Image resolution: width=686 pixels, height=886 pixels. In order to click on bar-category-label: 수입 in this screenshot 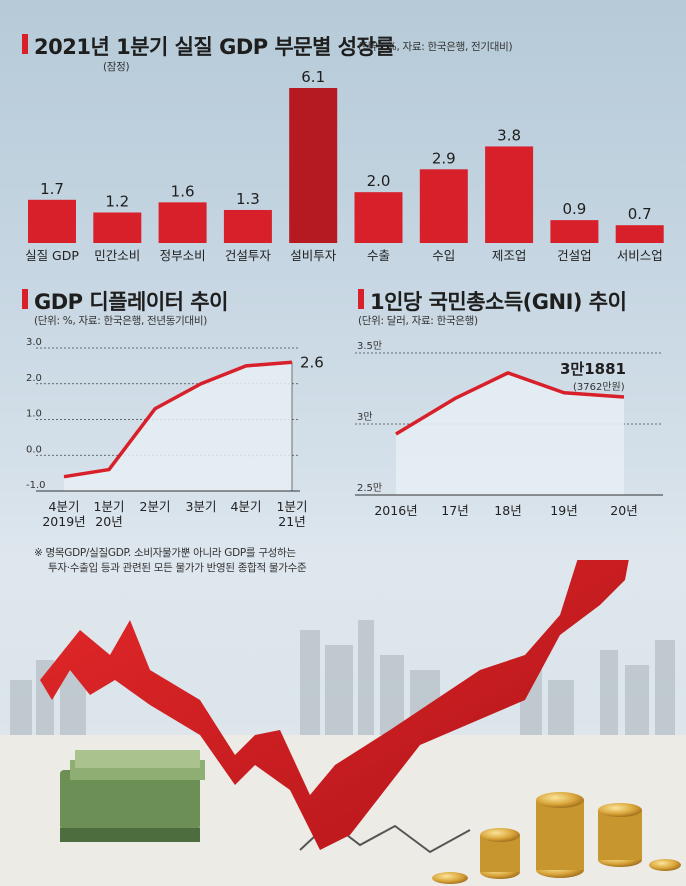, I will do `click(443, 255)`.